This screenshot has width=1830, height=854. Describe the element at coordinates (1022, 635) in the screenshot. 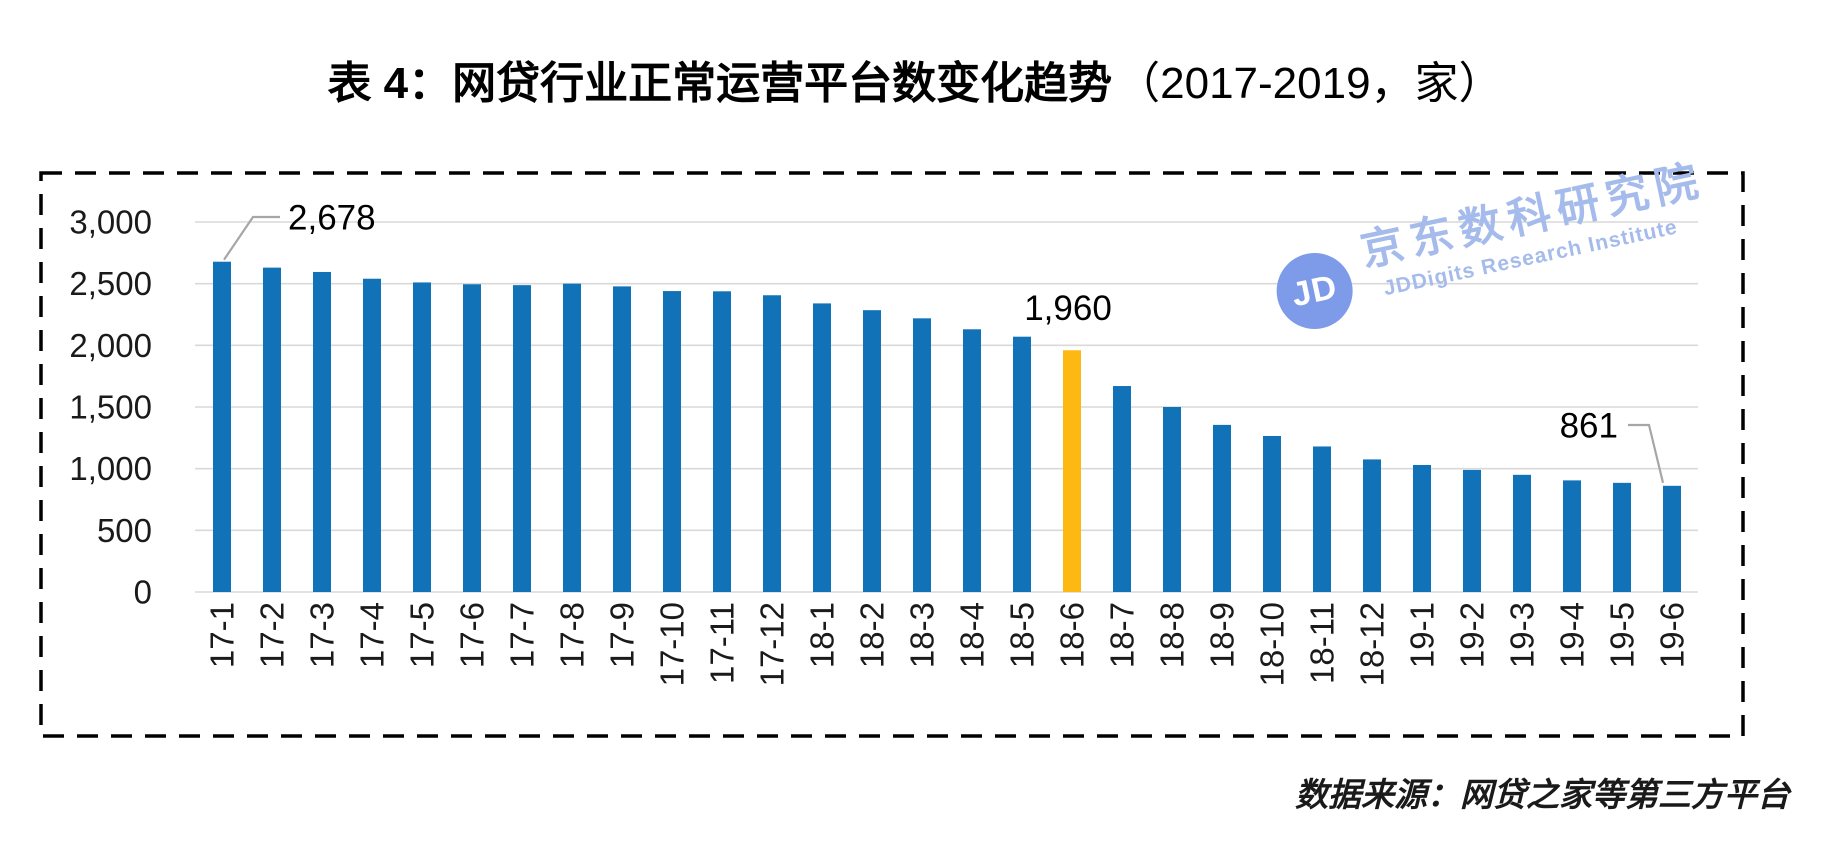

I see `x-tick-18-5: 18-5` at that location.